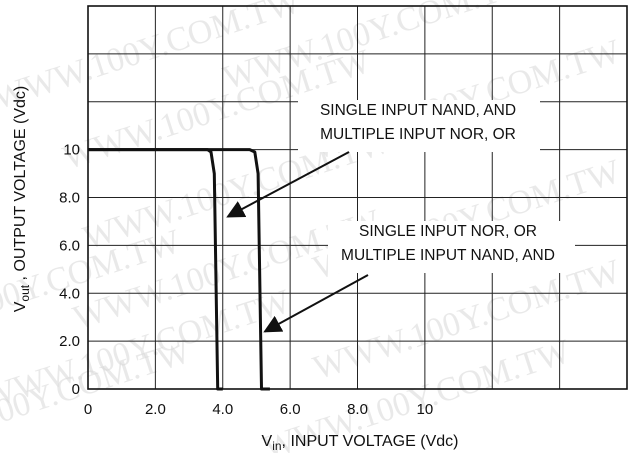 The image size is (634, 453). What do you see at coordinates (418, 134) in the screenshot?
I see `annotation-text-line: MULTIPLE INPUT NOR, OR` at bounding box center [418, 134].